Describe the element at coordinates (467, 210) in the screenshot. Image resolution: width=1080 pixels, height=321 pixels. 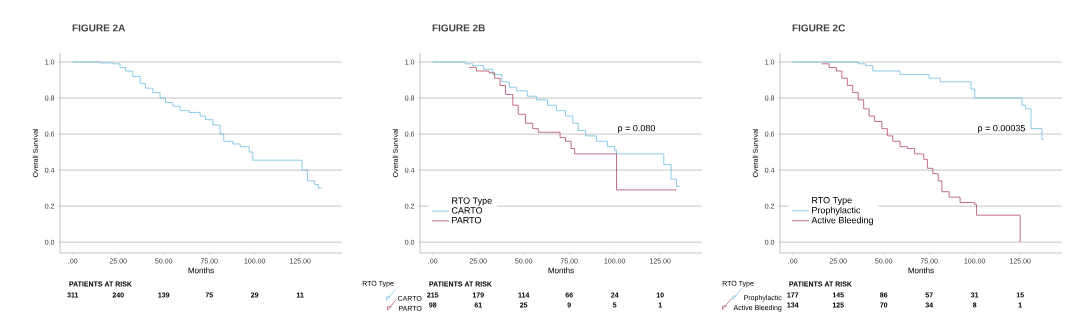
I see `legend-label: CARTO` at that location.